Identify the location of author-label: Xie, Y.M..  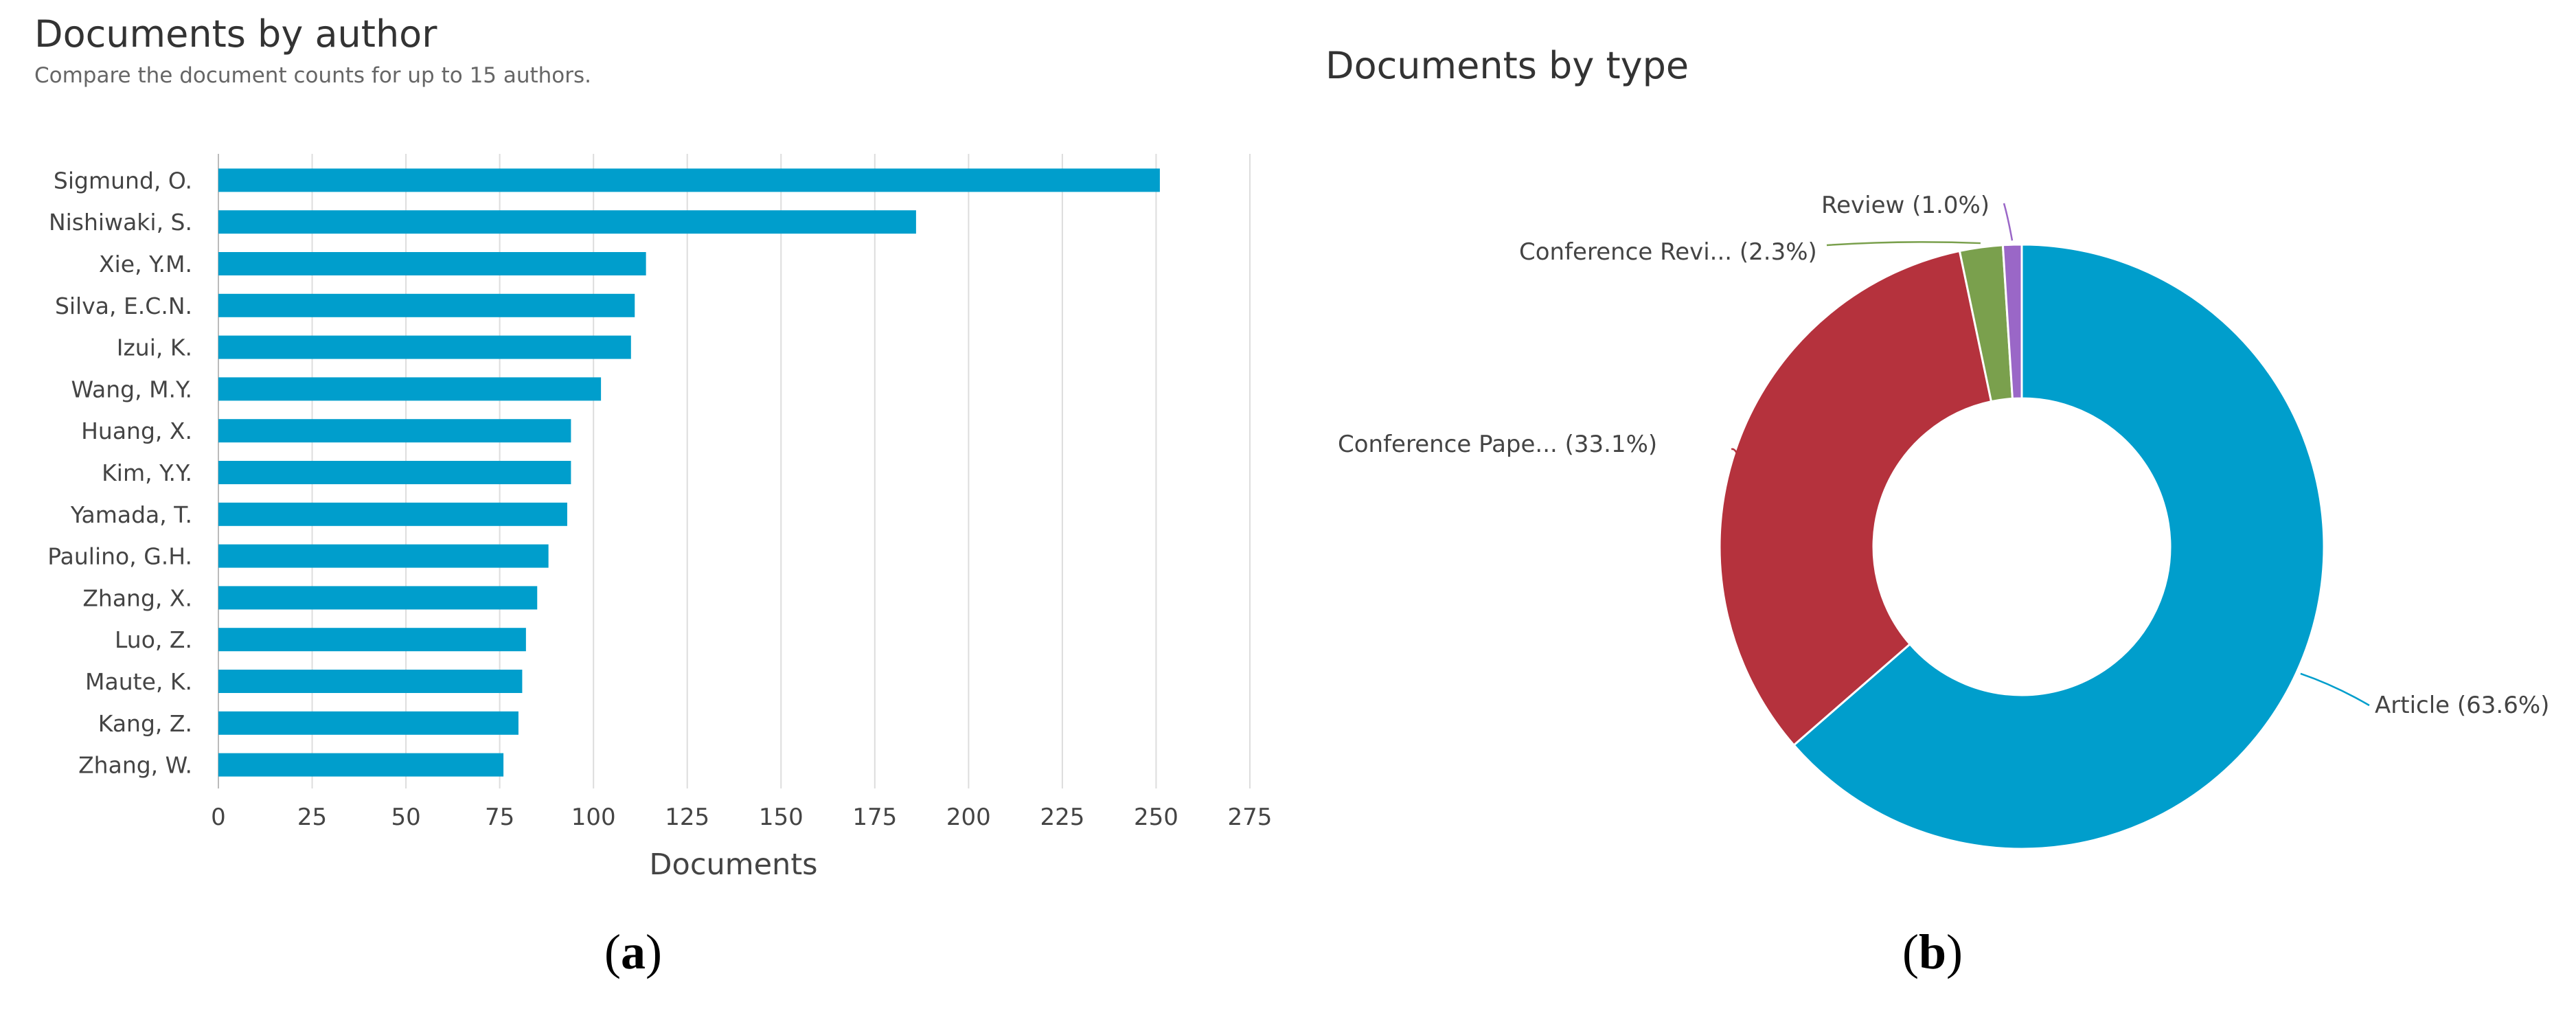
(145, 264).